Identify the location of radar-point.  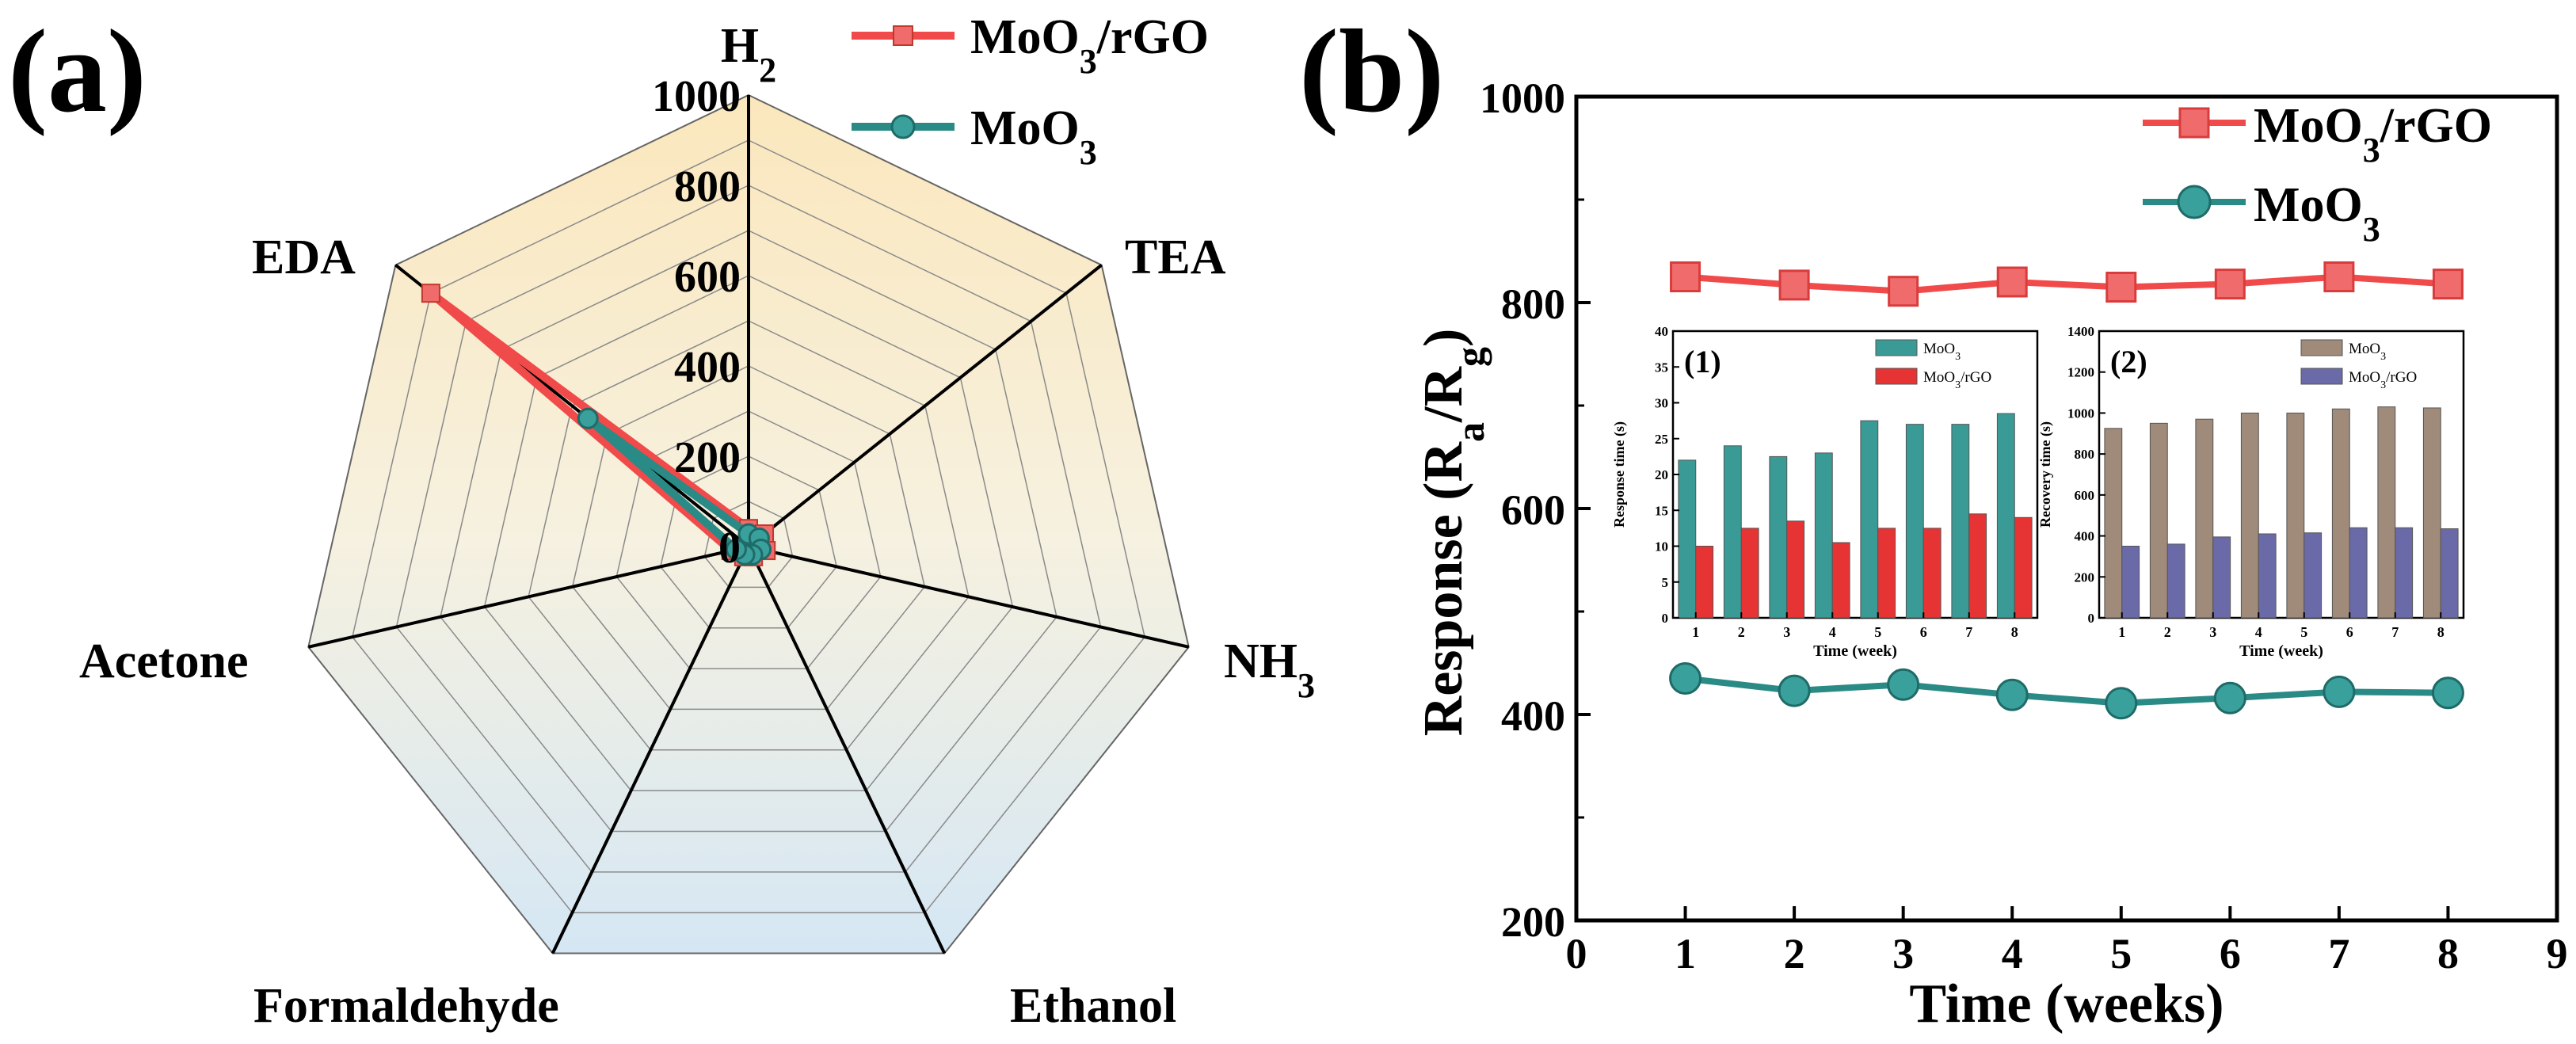
(588, 418).